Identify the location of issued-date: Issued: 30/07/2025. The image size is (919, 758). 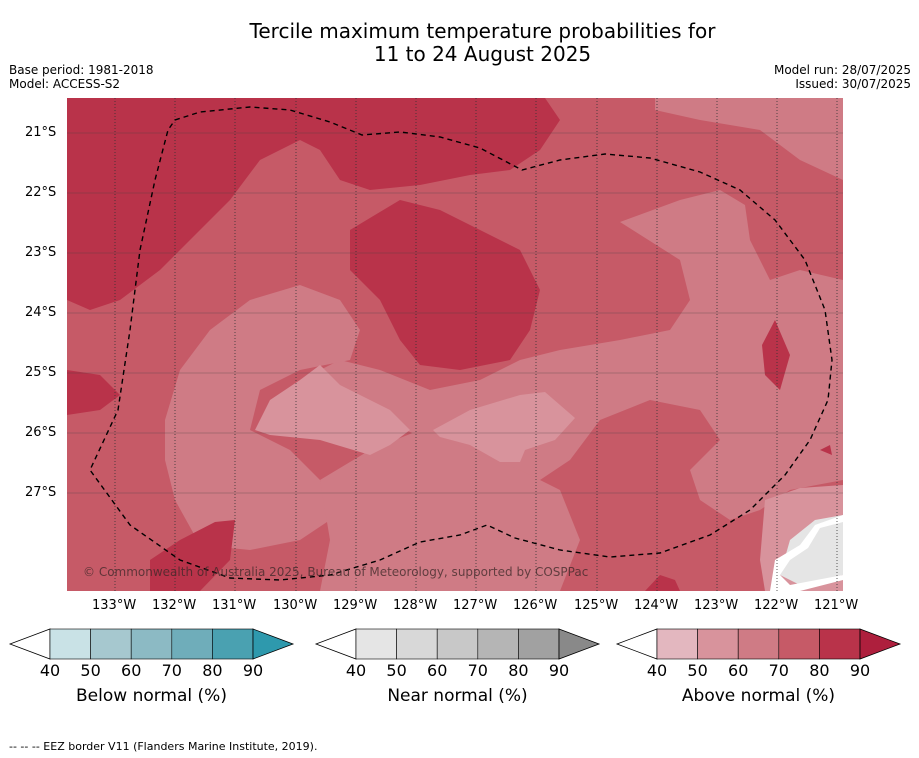
(853, 84).